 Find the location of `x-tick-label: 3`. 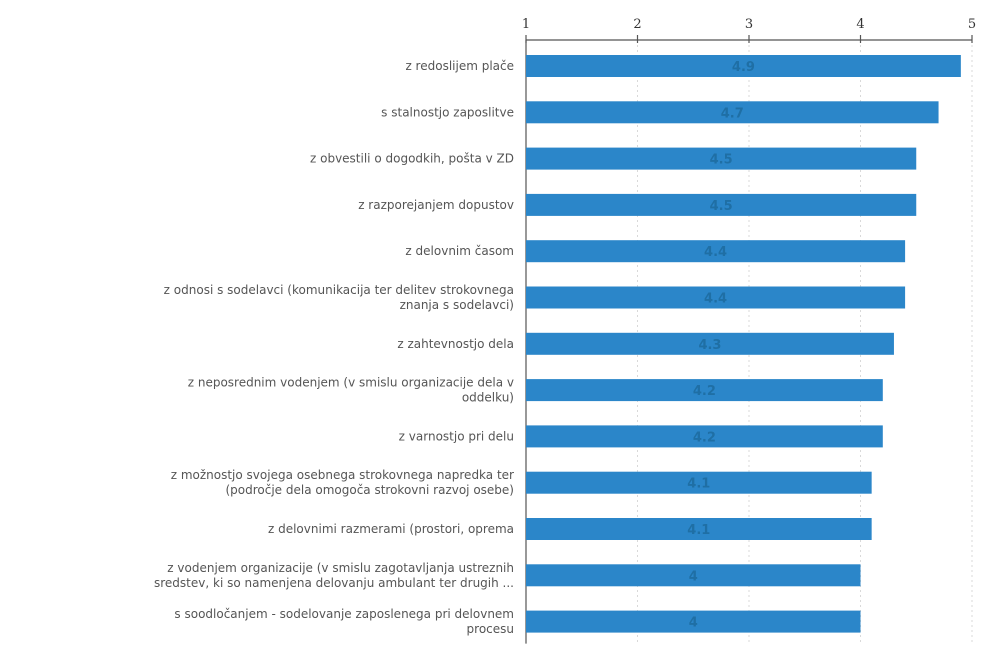

x-tick-label: 3 is located at coordinates (749, 24).